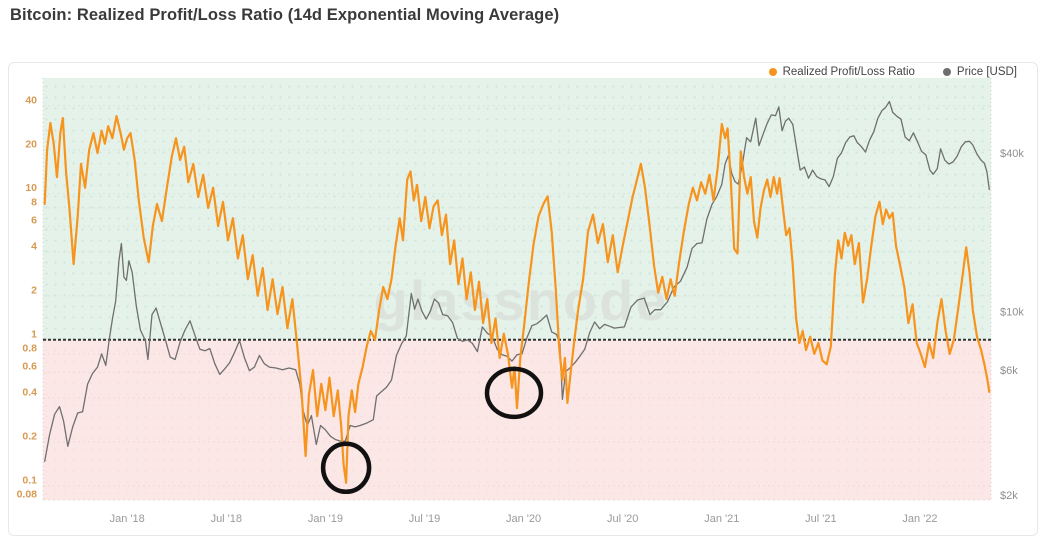 This screenshot has height=543, width=1047. I want to click on ratio-axis-tick-label: 40, so click(31, 100).